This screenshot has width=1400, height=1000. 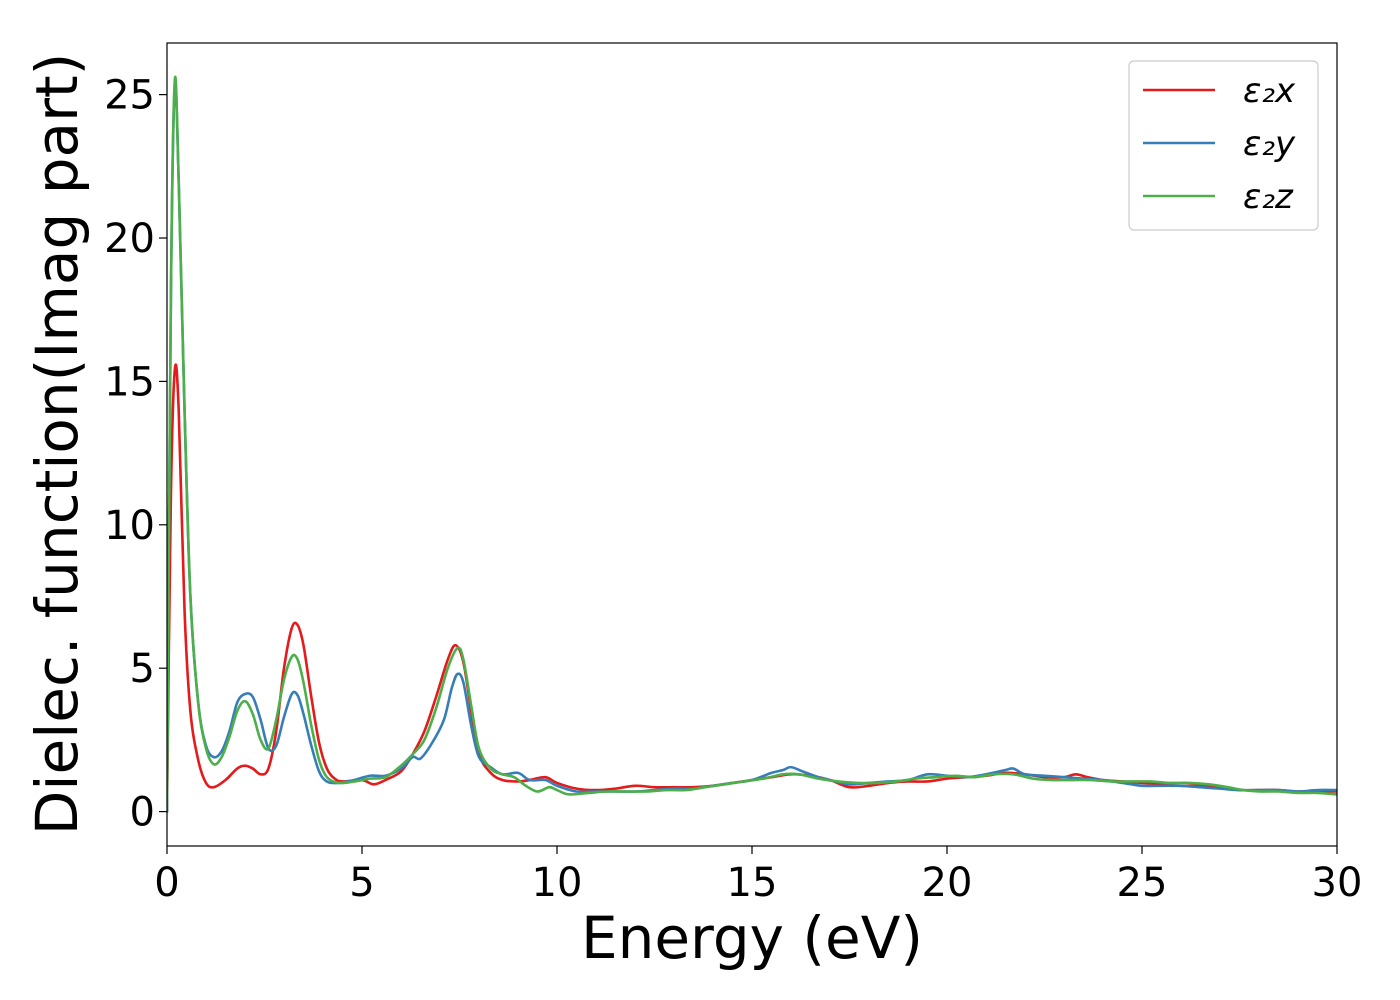 What do you see at coordinates (129, 239) in the screenshot?
I see `y-tick-label: 20` at bounding box center [129, 239].